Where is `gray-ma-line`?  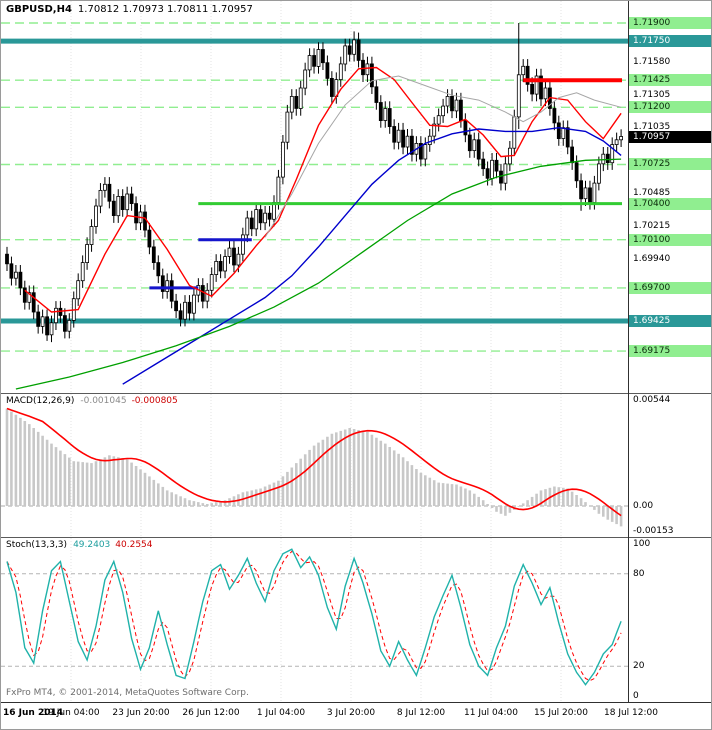
gray-ma-line is located at coordinates (443, 156).